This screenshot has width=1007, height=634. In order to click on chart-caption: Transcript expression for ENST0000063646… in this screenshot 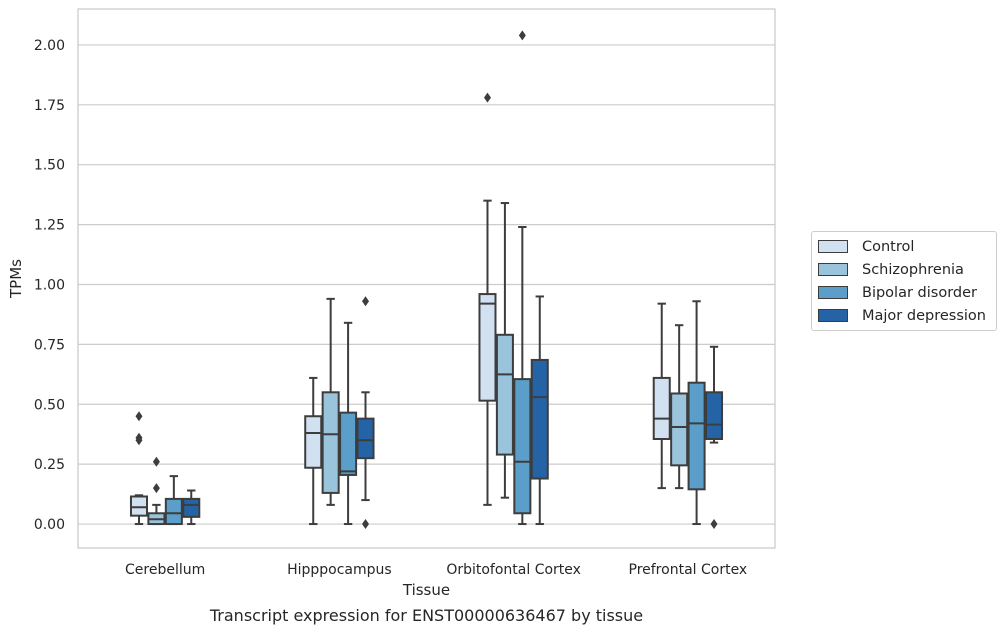, I will do `click(426, 615)`.